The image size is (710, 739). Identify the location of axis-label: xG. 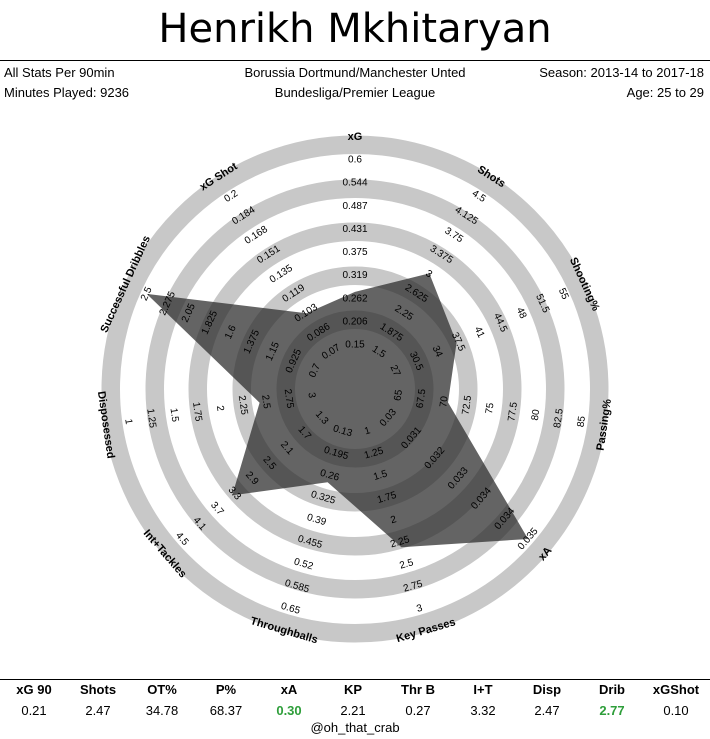
(355, 137).